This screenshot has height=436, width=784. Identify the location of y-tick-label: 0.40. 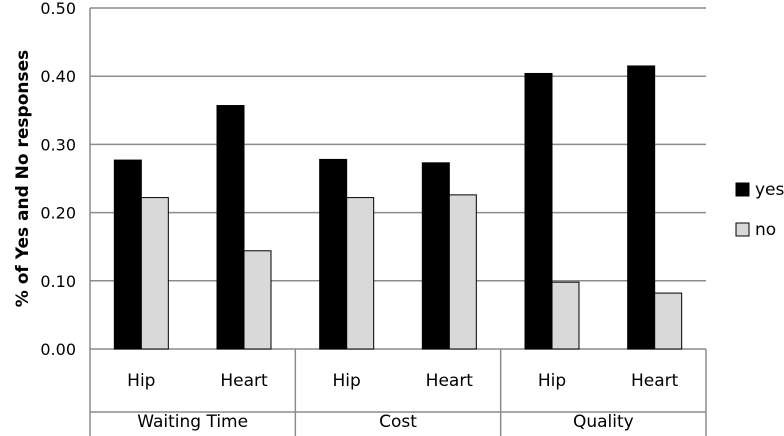
(58, 76).